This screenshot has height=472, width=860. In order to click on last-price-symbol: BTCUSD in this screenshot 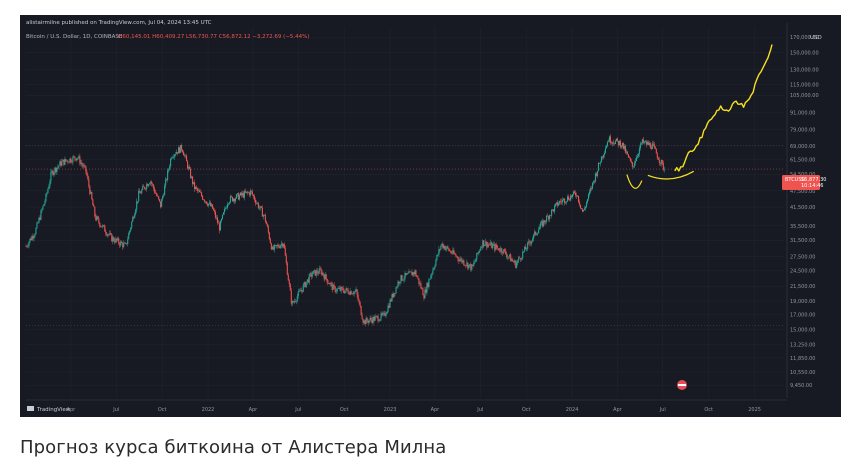, I will do `click(795, 180)`.